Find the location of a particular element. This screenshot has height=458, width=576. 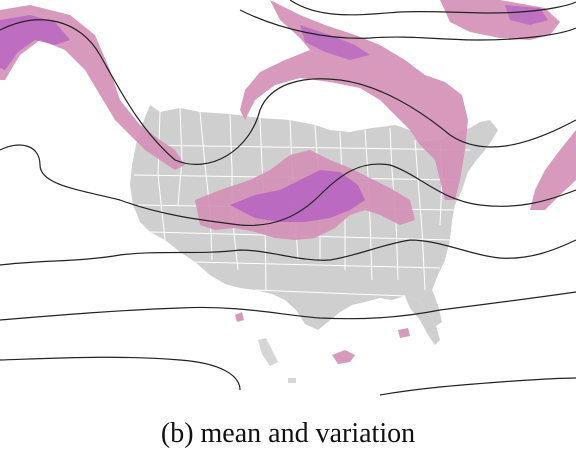

figure-caption: (b) mean and variation is located at coordinates (288, 433).